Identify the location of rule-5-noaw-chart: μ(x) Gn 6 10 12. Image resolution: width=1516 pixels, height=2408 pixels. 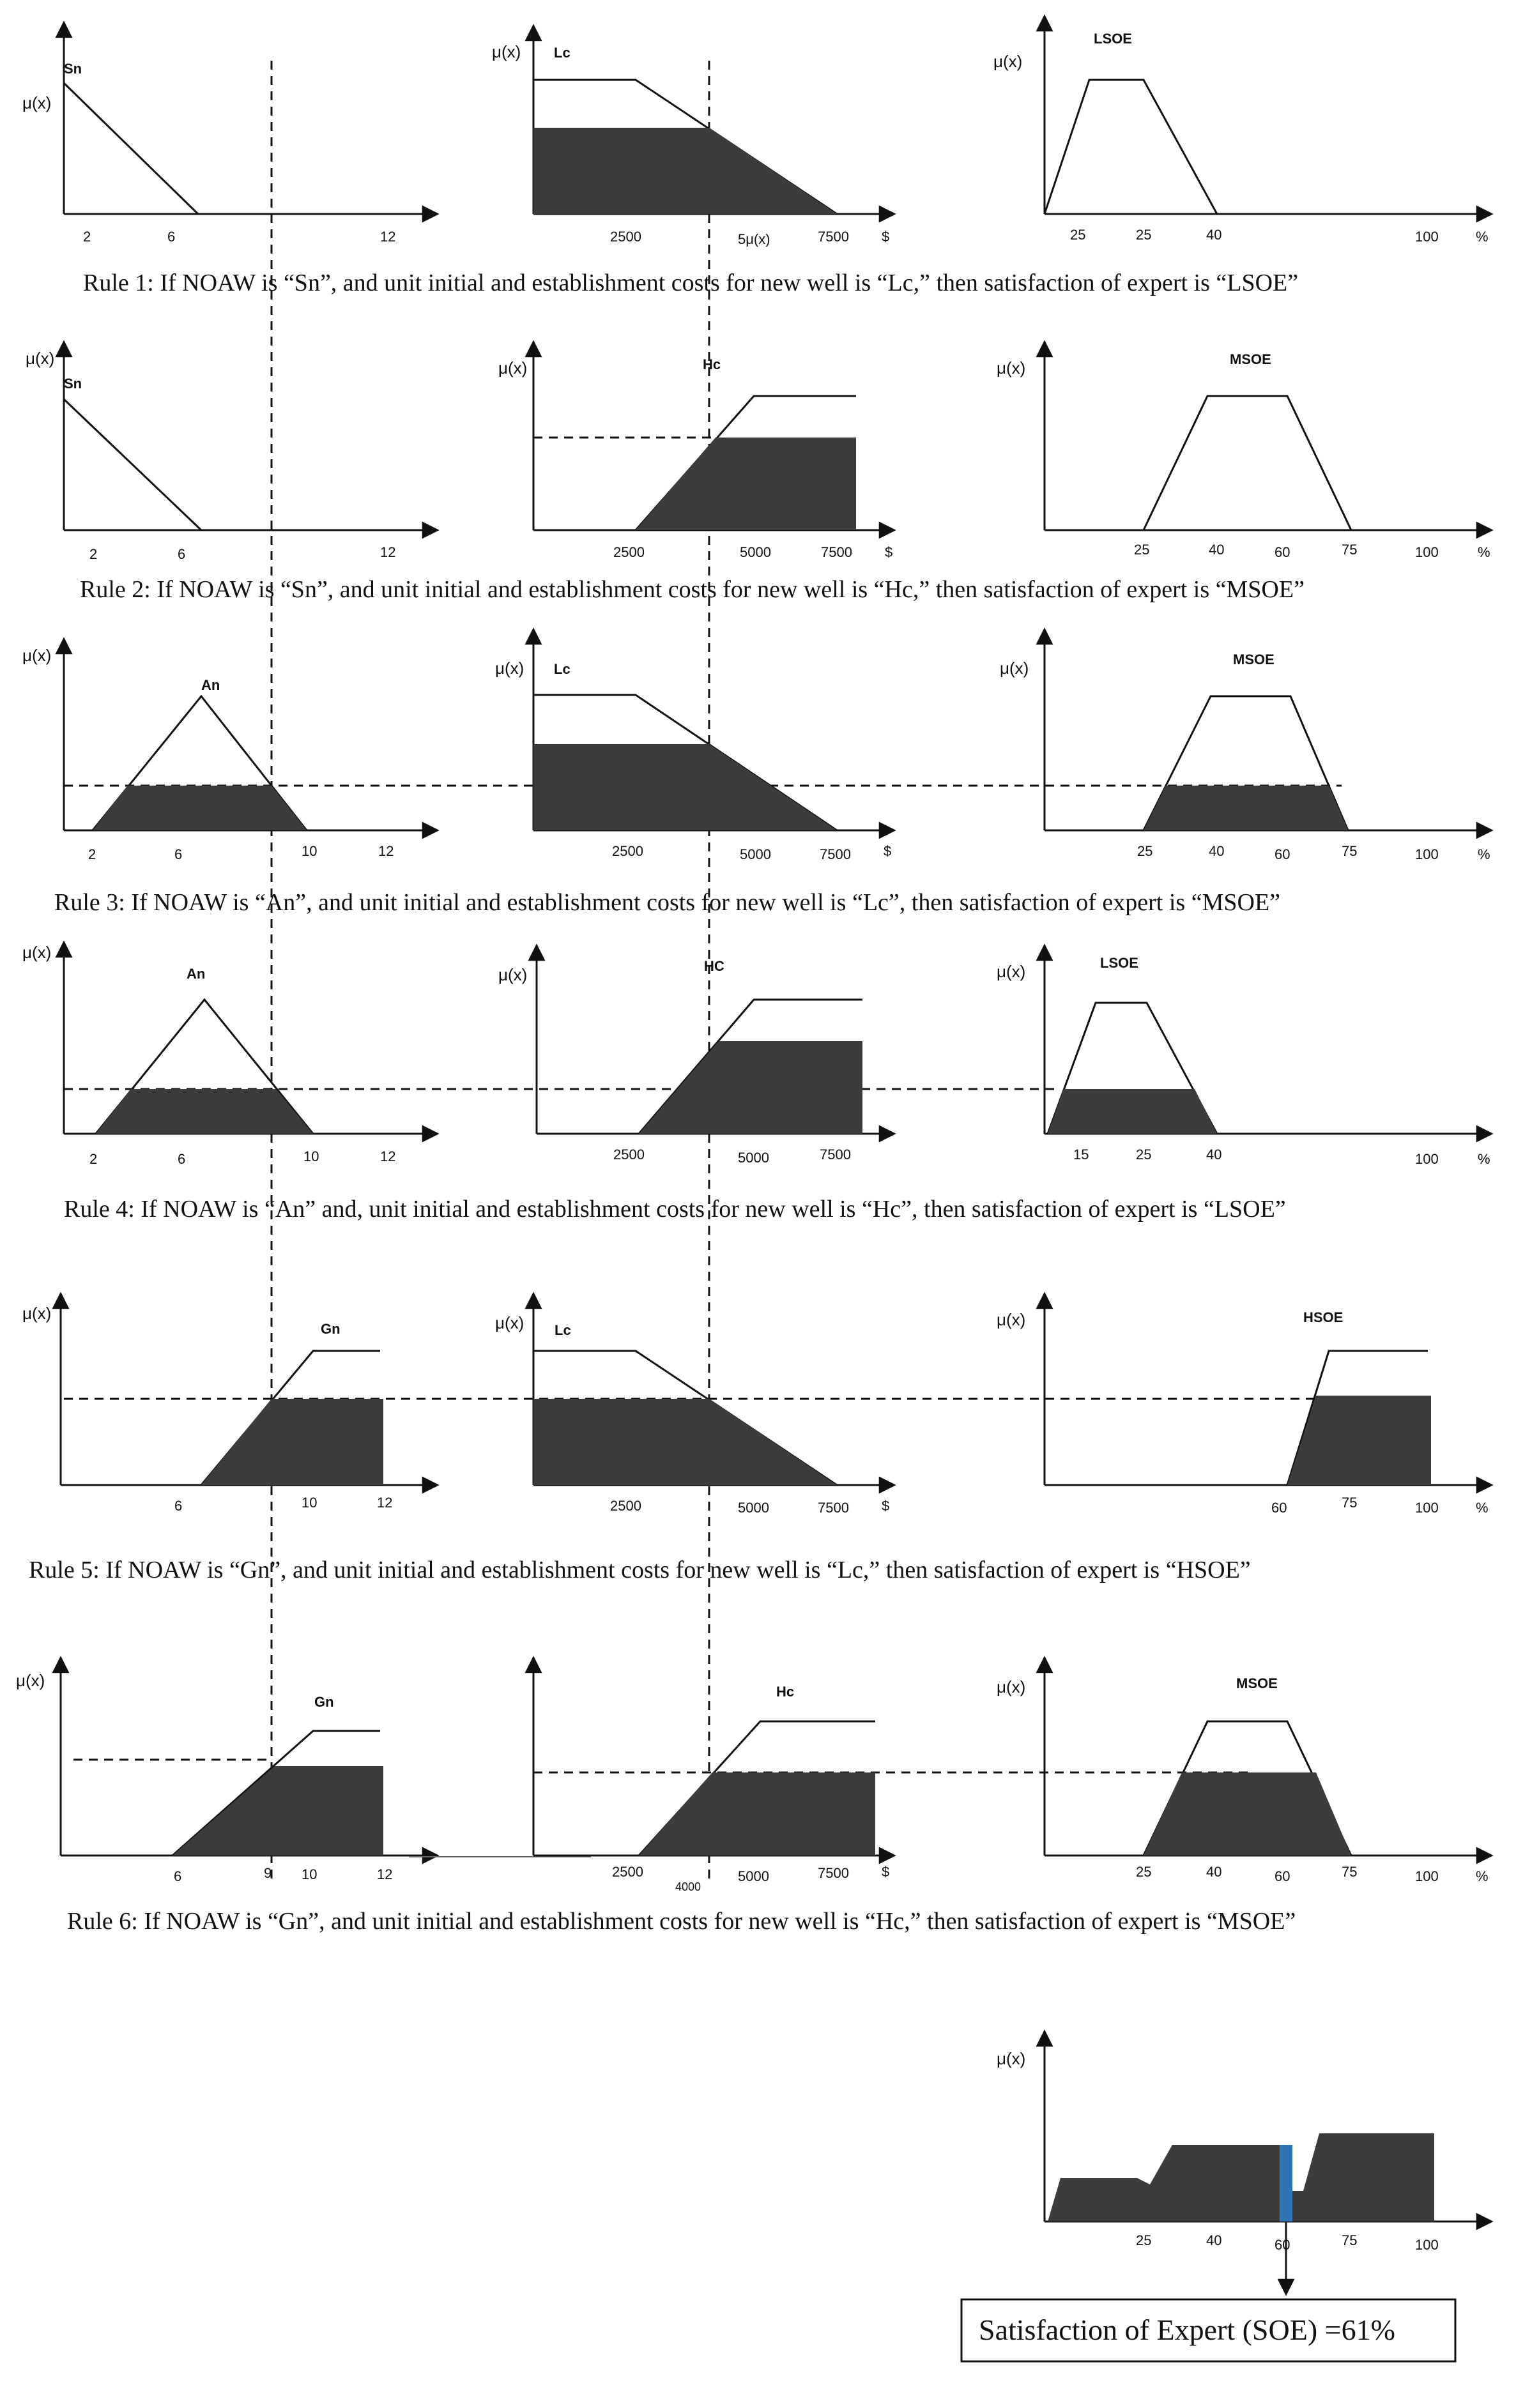
(231, 1403).